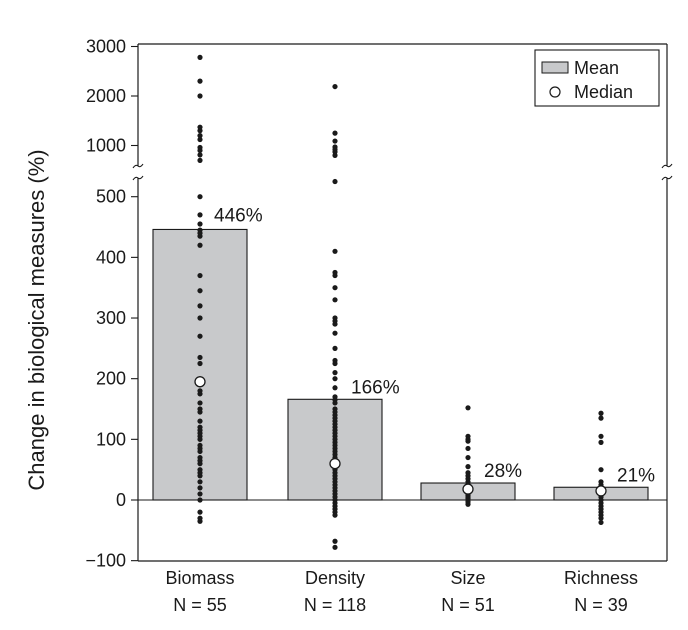 The height and width of the screenshot is (630, 688). Describe the element at coordinates (596, 68) in the screenshot. I see `legend-mean-label: Mean` at that location.